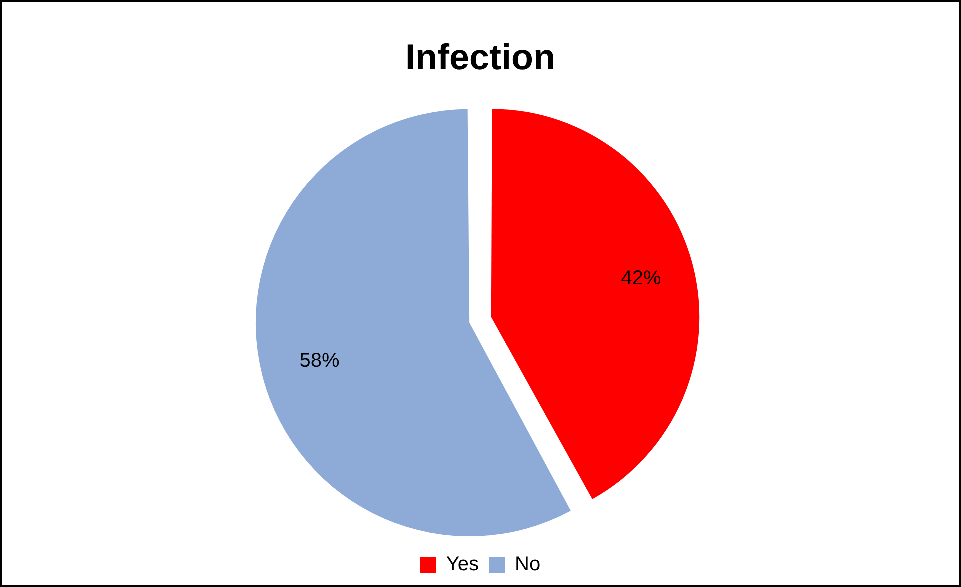 The height and width of the screenshot is (587, 961). I want to click on data-label: 58%, so click(320, 361).